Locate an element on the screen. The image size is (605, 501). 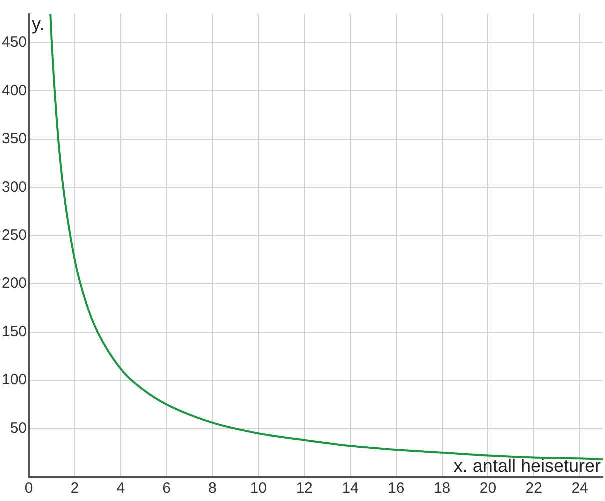
y-tick-label: 250 is located at coordinates (15, 235).